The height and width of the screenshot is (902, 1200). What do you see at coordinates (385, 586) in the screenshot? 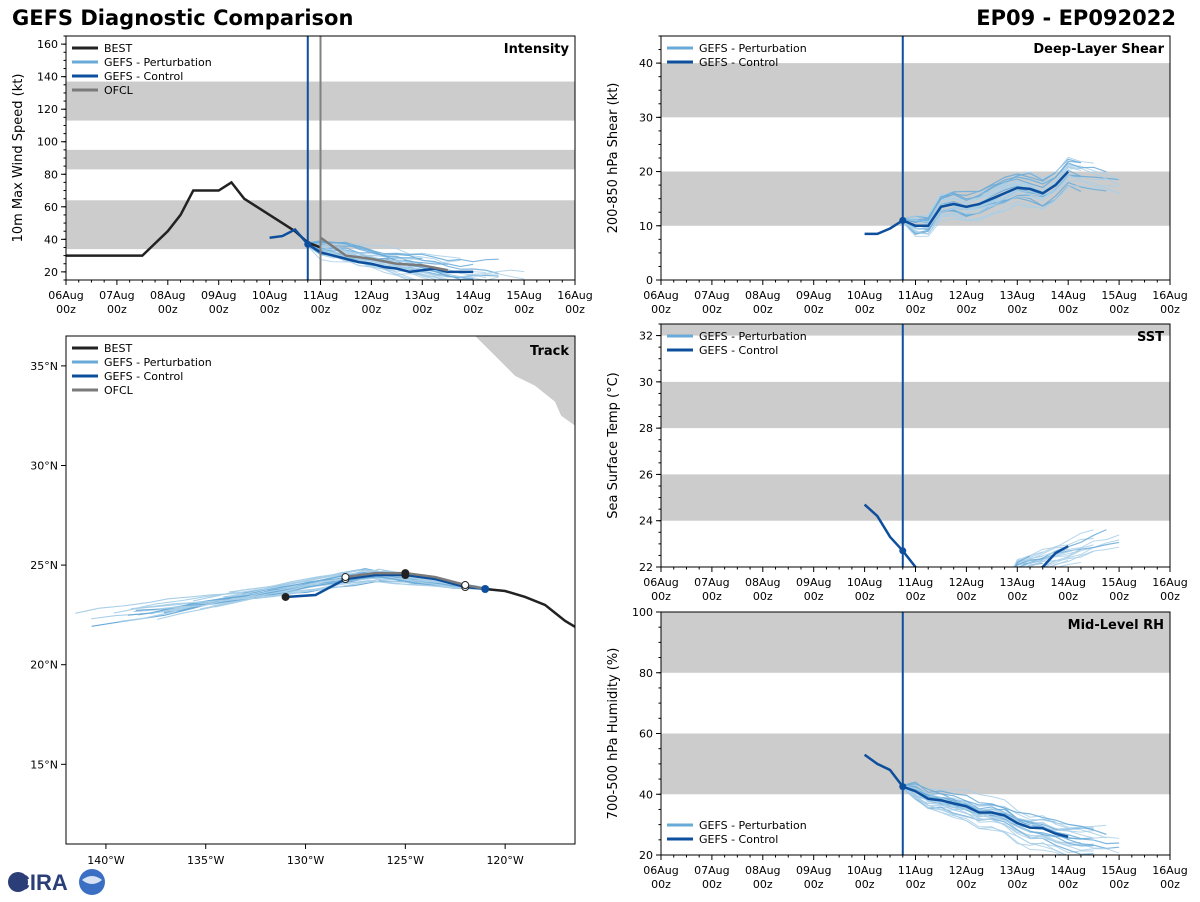
I see `gefs-control-track` at bounding box center [385, 586].